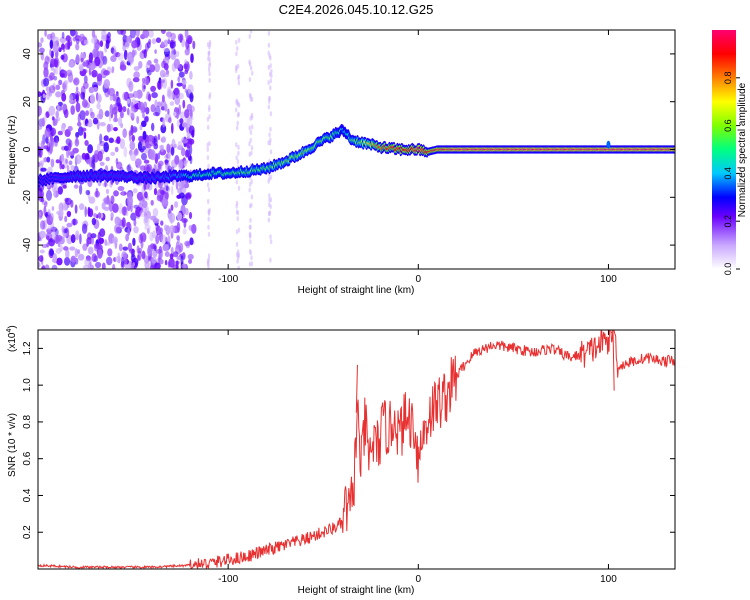 The width and height of the screenshot is (750, 600). What do you see at coordinates (613, 360) in the screenshot?
I see `snr-spike` at bounding box center [613, 360].